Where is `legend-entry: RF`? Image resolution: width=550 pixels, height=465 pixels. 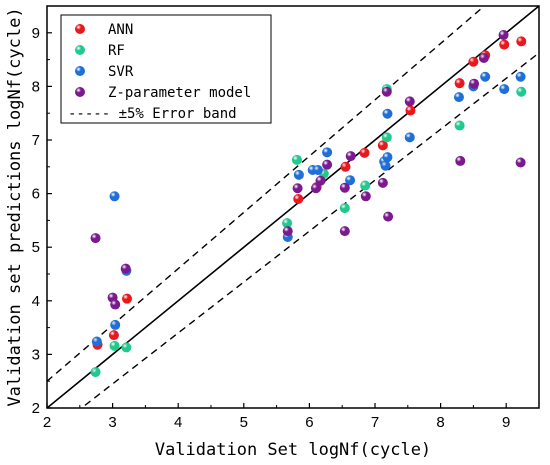 legend-entry: RF is located at coordinates (100, 51).